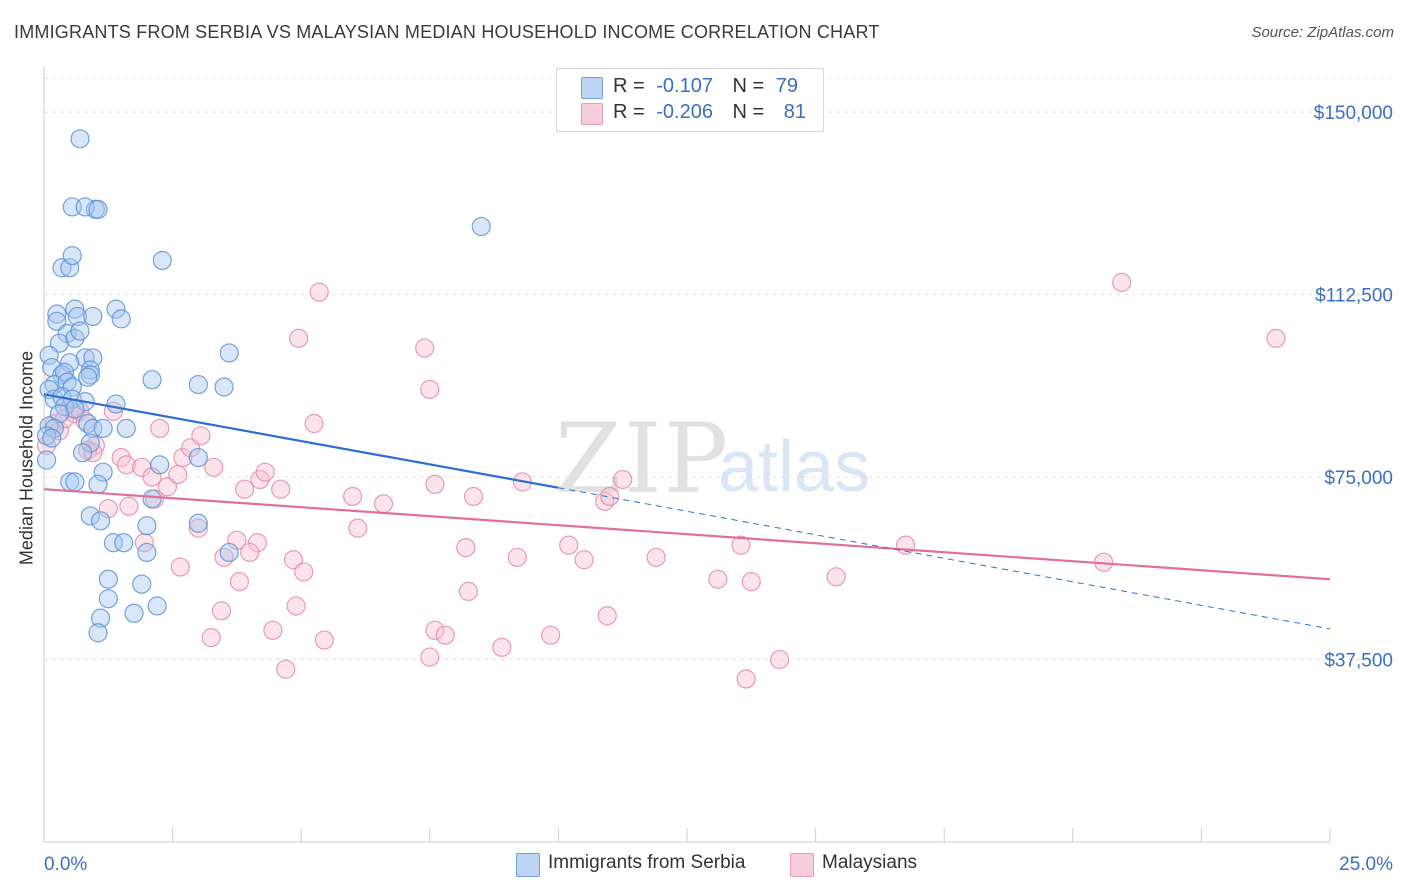  Describe the element at coordinates (690, 100) in the screenshot. I see `stats-legend: R = -0.107 N = 79 R = -0.206 N = 81` at that location.